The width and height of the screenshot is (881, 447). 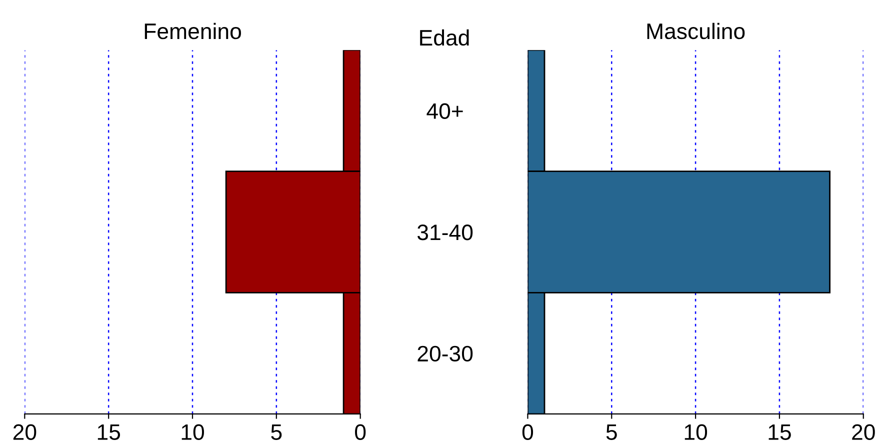 What do you see at coordinates (445, 232) in the screenshot?
I see `y-tick-label: 31-40` at bounding box center [445, 232].